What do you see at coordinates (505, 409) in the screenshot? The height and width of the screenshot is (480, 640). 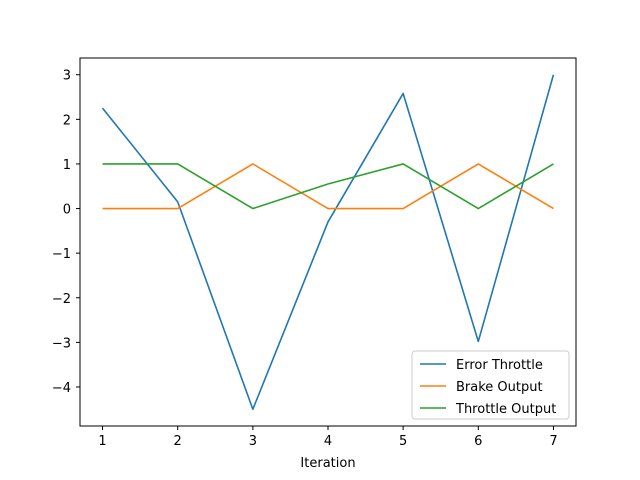 I see `legend-label-throttle-output: Throttle Output` at bounding box center [505, 409].